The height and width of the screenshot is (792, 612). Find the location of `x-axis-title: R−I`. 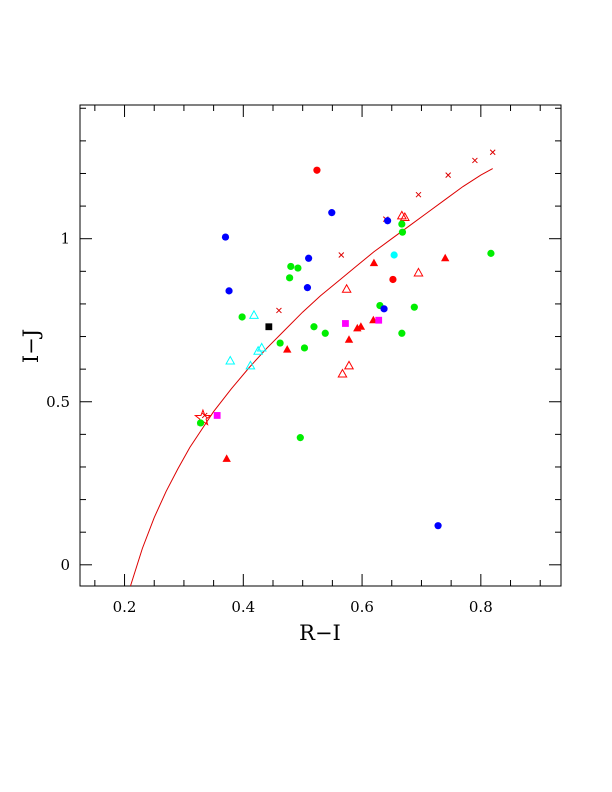

x-axis-title: R−I is located at coordinates (320, 633).